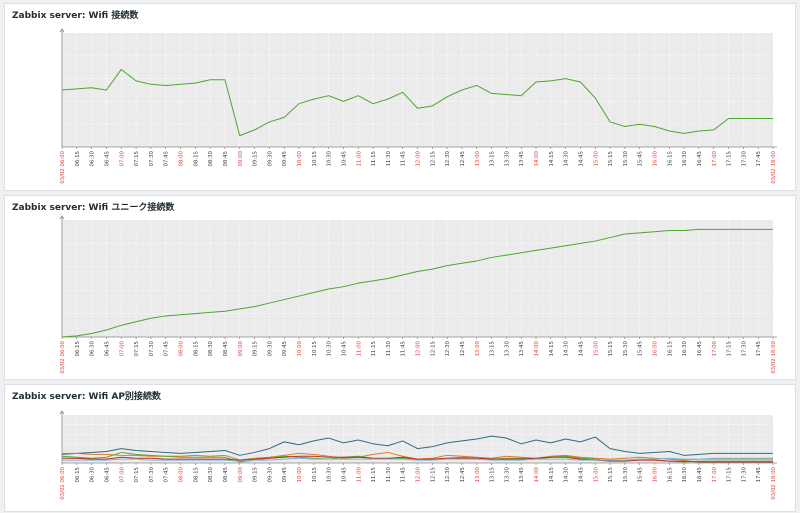 The image size is (800, 513). What do you see at coordinates (715, 158) in the screenshot?
I see `x-tick-label: 17:00` at bounding box center [715, 158].